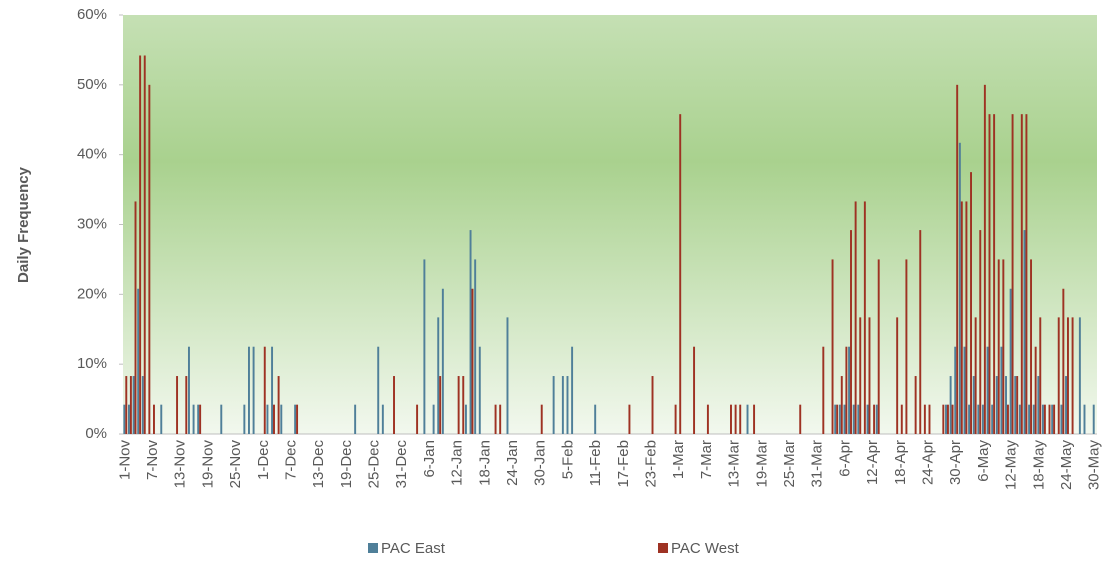 This screenshot has height=565, width=1104. I want to click on legend-label: PAC East, so click(413, 548).